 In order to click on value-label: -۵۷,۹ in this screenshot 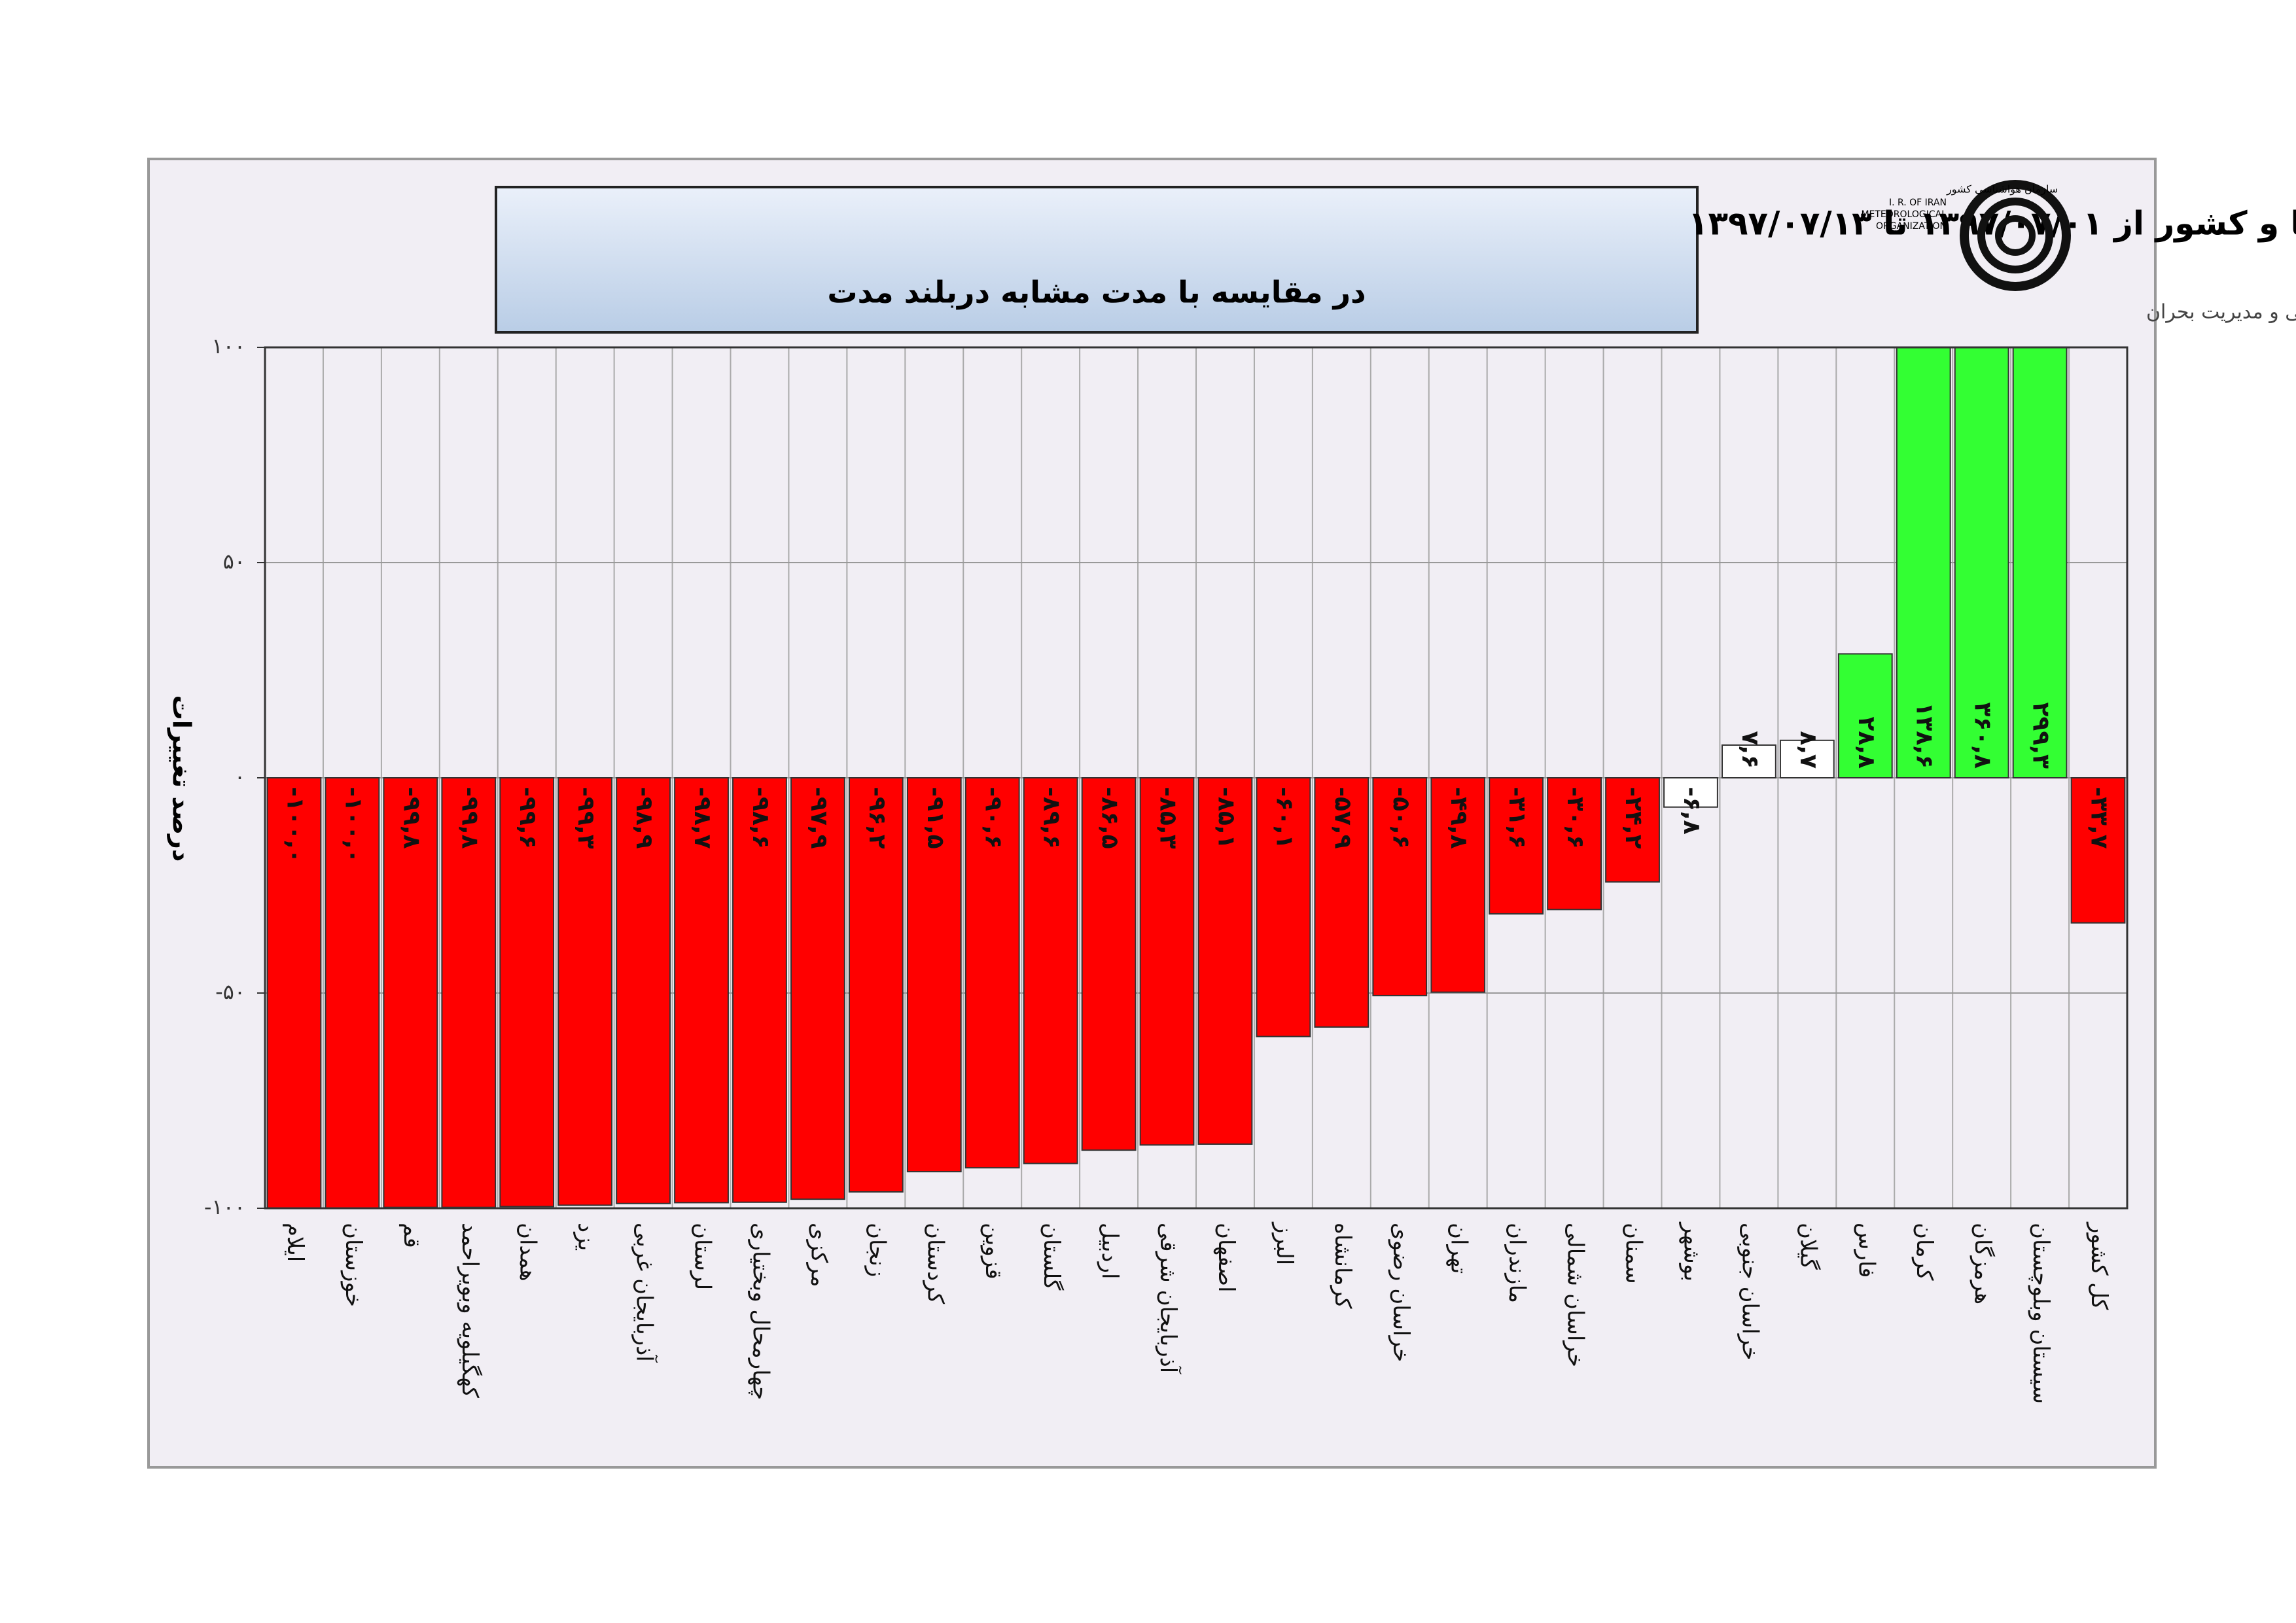, I will do `click(1343, 818)`.